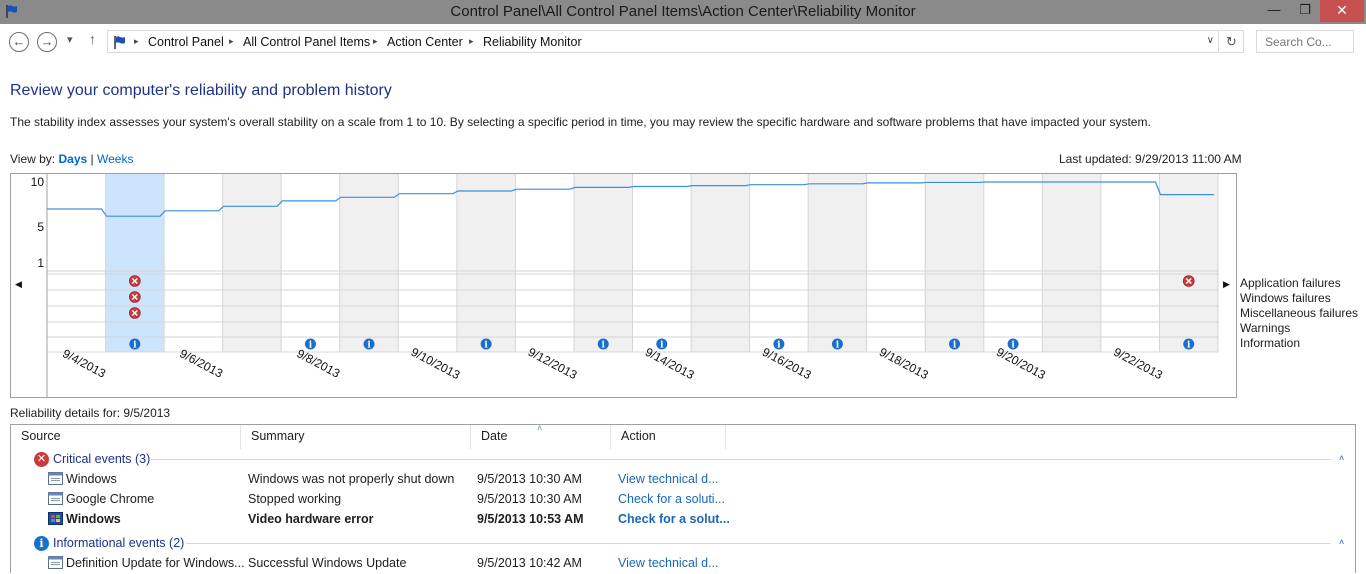  Describe the element at coordinates (70, 40) in the screenshot. I see `chevron-down-icon: ▾` at that location.